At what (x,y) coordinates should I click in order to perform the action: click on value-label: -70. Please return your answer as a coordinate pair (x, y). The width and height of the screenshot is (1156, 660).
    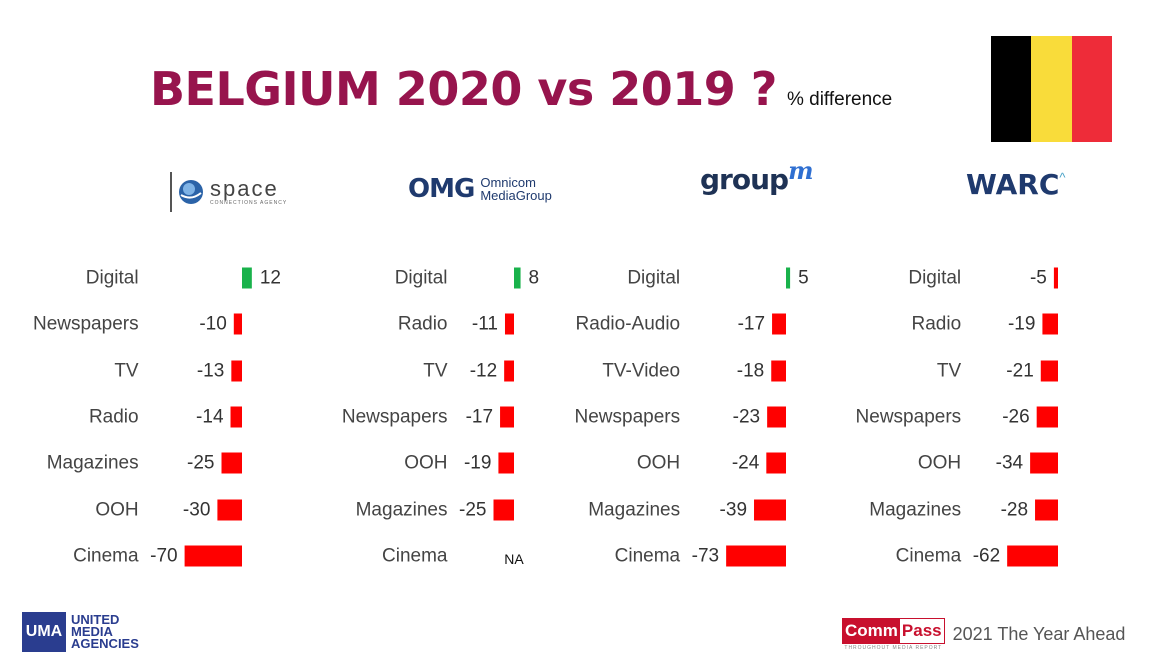
    Looking at the image, I should click on (163, 556).